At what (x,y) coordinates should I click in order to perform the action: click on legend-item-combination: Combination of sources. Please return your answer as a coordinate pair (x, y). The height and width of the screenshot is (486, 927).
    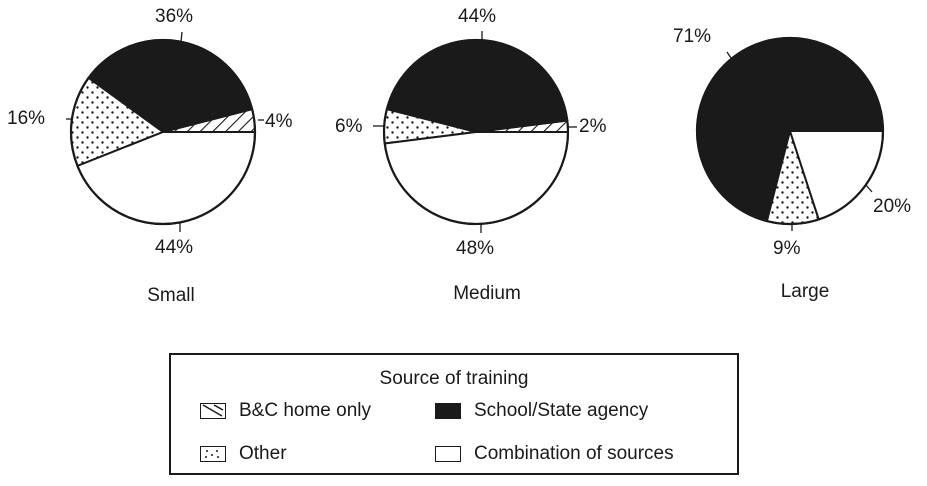
    Looking at the image, I should click on (554, 454).